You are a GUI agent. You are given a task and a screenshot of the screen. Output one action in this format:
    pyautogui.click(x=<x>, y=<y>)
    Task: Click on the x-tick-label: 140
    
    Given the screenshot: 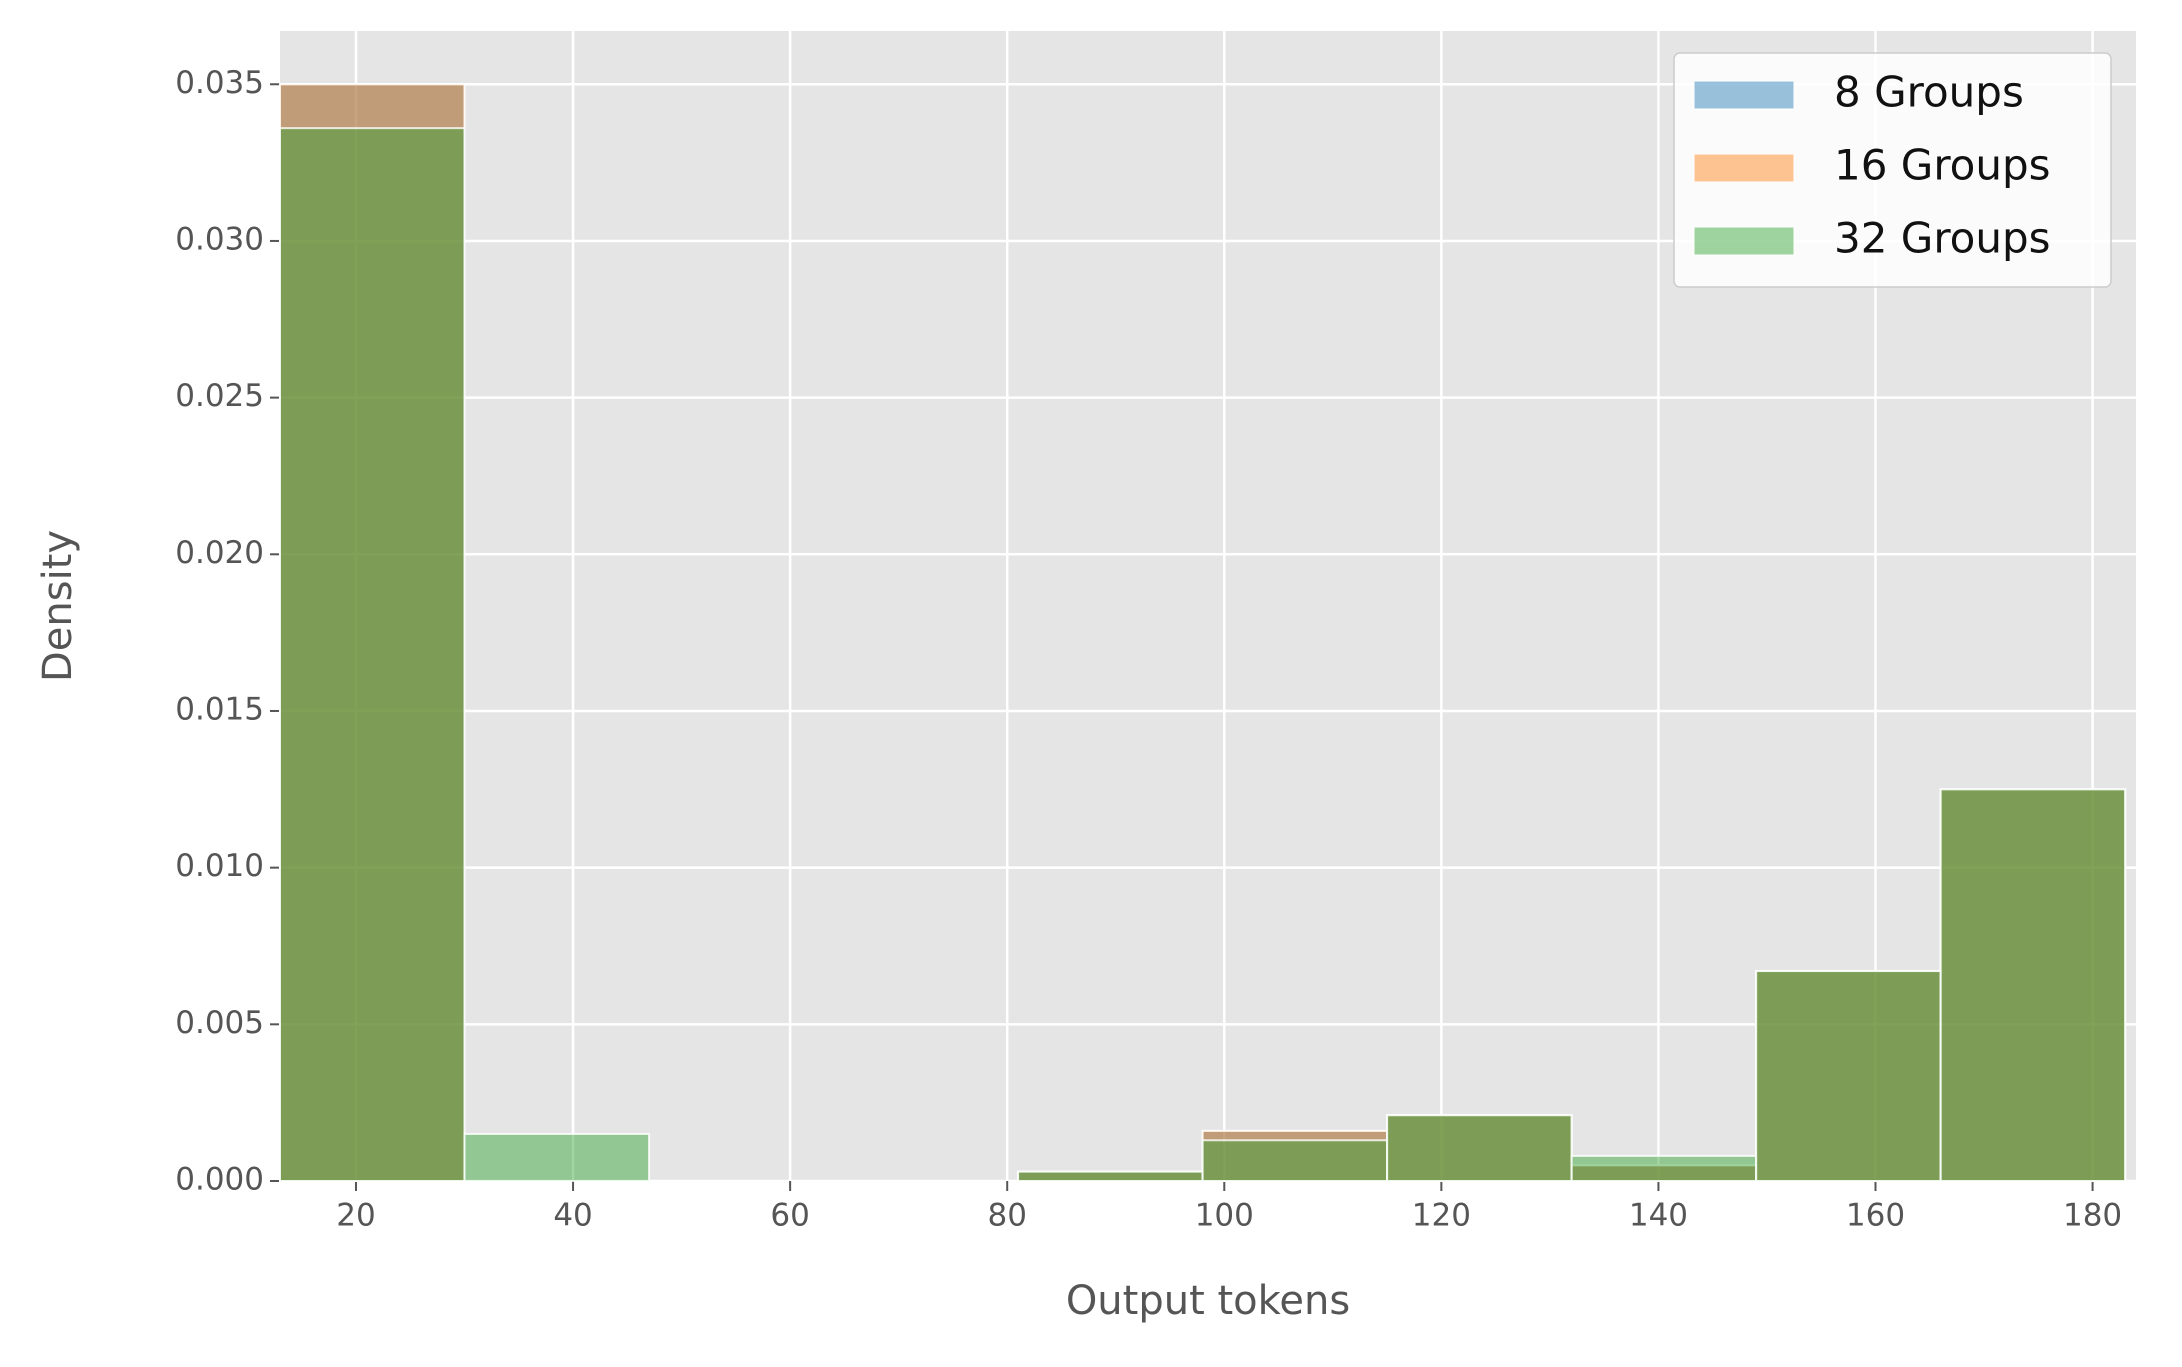 What is the action you would take?
    pyautogui.click(x=1658, y=1216)
    